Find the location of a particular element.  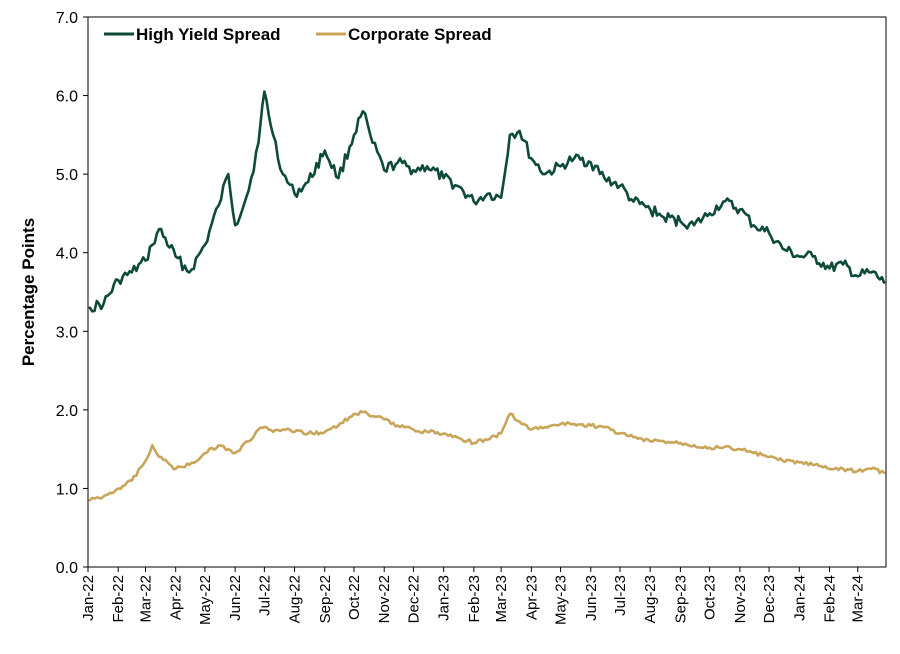

x-tick-label: Feb-23 is located at coordinates (474, 599).